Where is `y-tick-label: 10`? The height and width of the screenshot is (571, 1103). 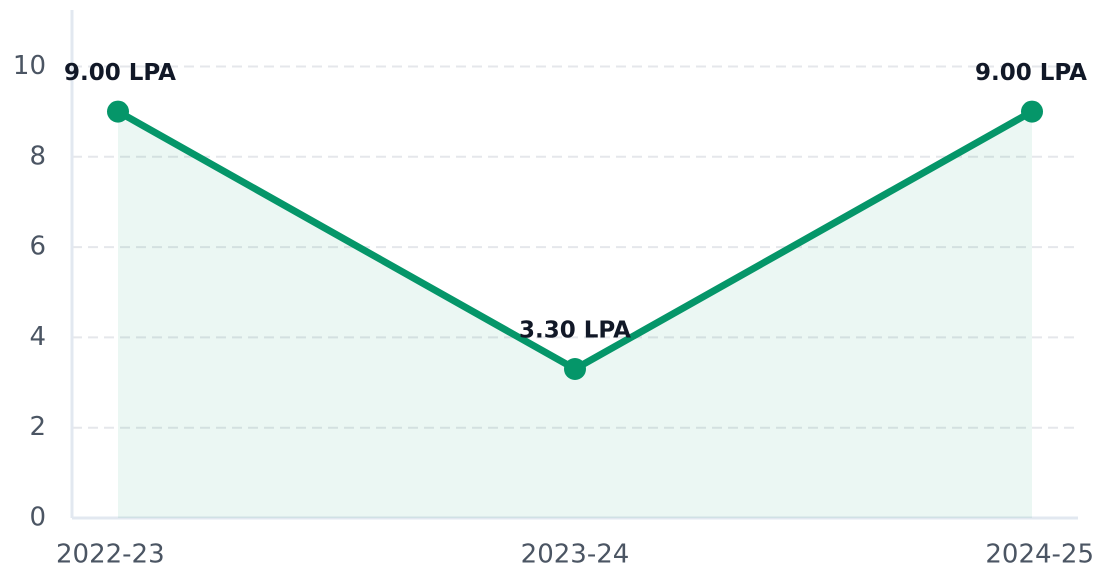
y-tick-label: 10 is located at coordinates (29, 66).